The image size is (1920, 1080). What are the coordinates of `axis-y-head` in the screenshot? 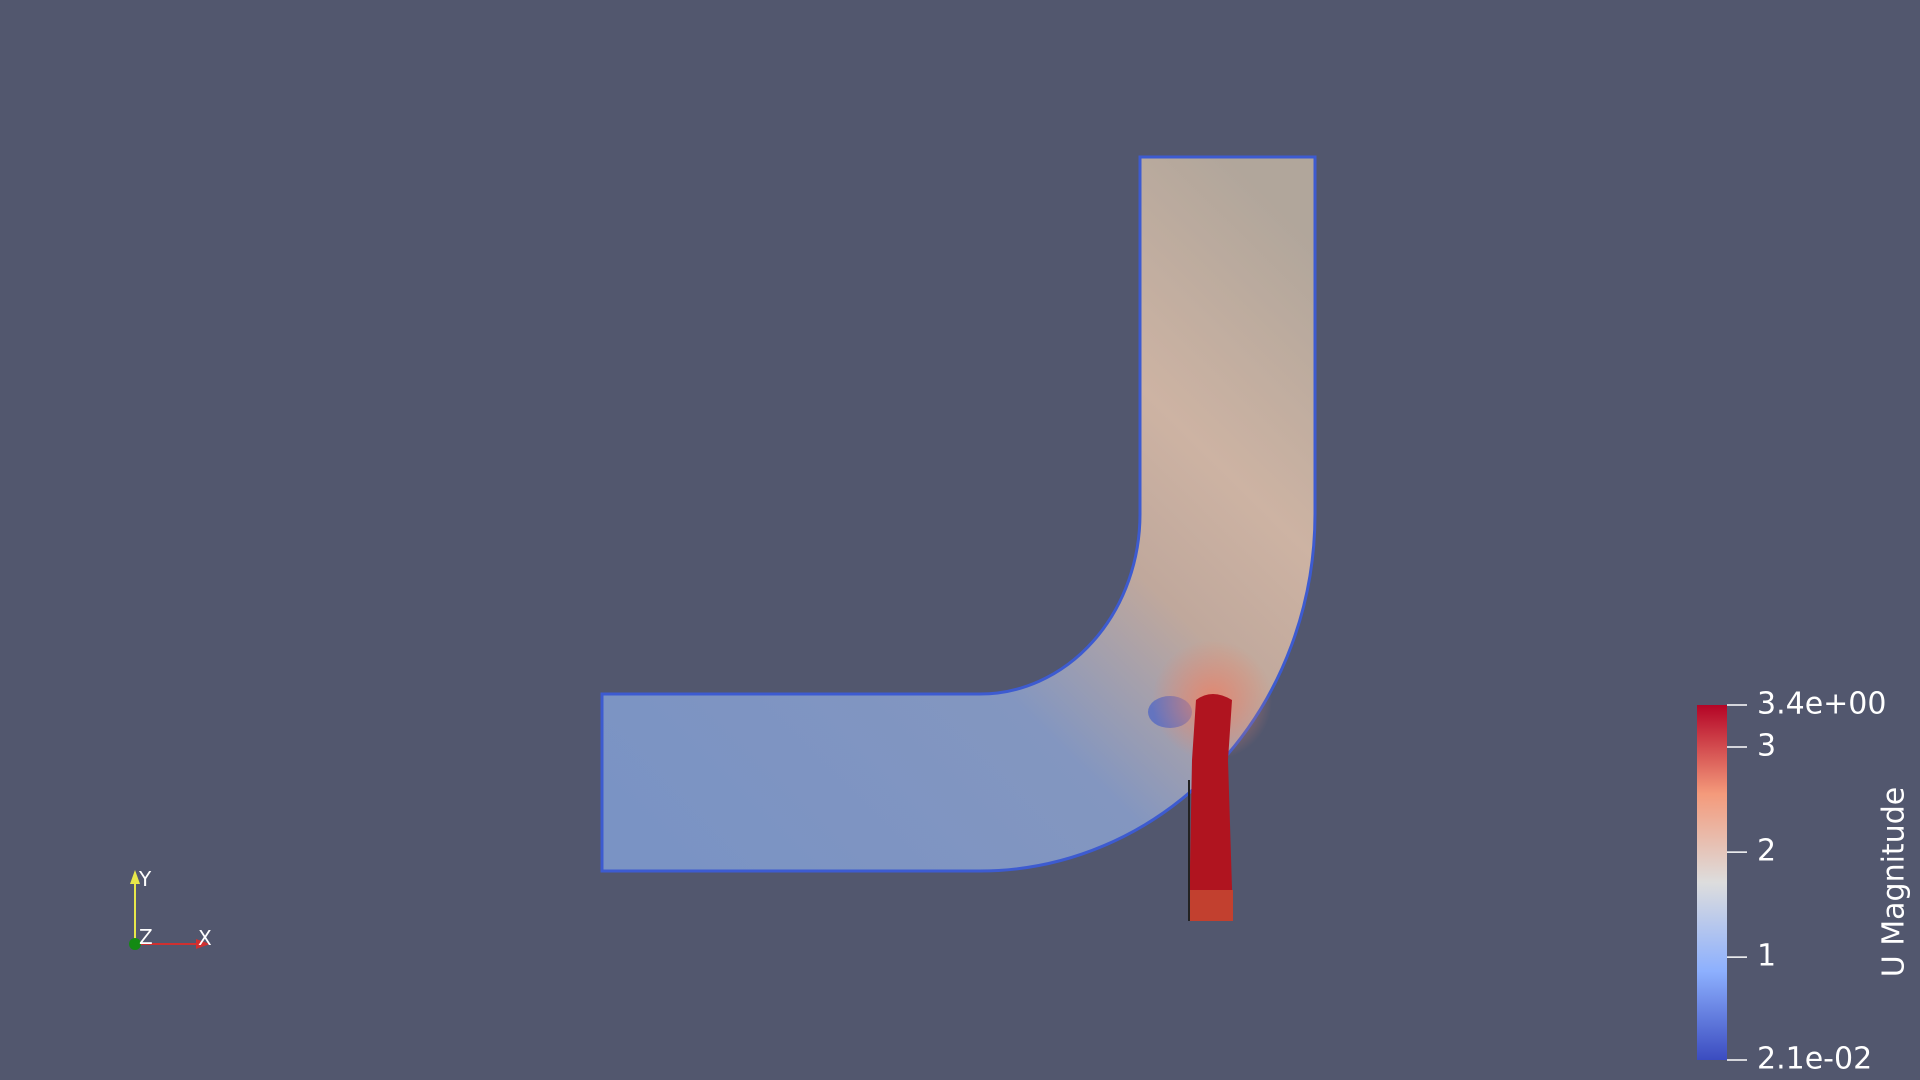 It's located at (135, 877).